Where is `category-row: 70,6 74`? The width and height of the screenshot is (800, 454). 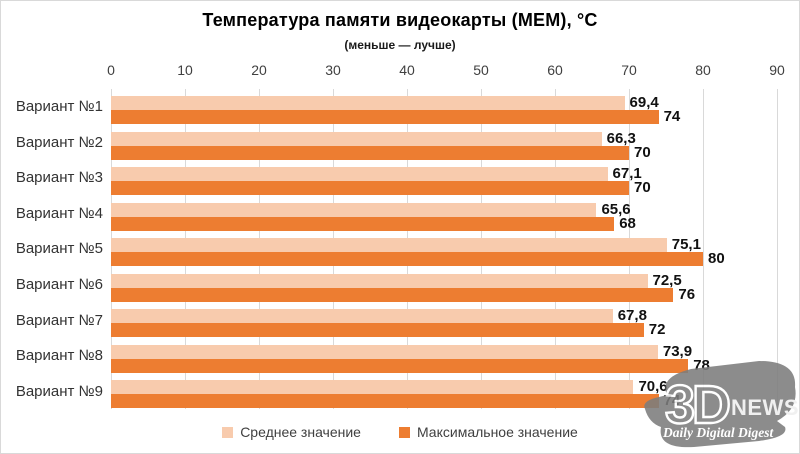
category-row: 70,6 74 is located at coordinates (444, 391).